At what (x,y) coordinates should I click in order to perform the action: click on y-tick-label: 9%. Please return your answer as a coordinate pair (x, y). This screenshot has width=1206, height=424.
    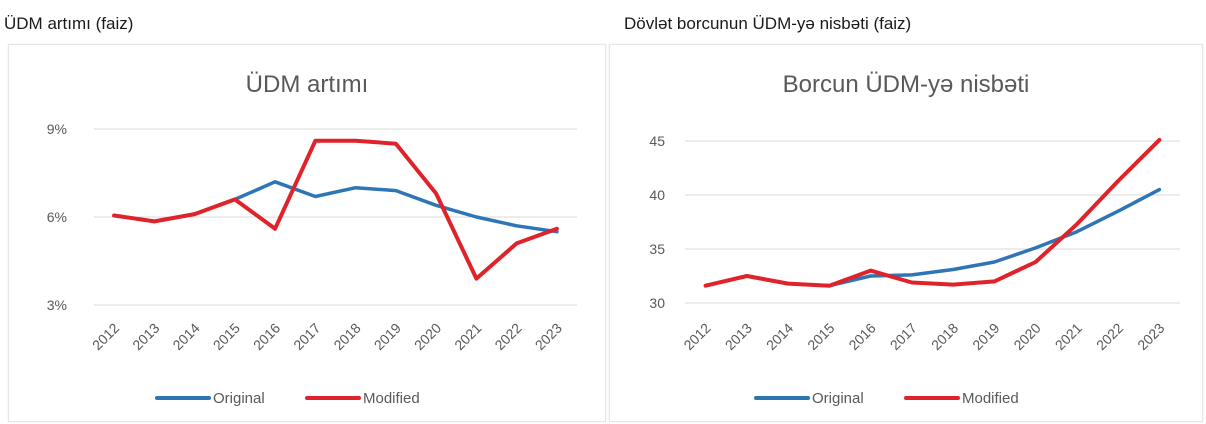
    Looking at the image, I should click on (57, 129).